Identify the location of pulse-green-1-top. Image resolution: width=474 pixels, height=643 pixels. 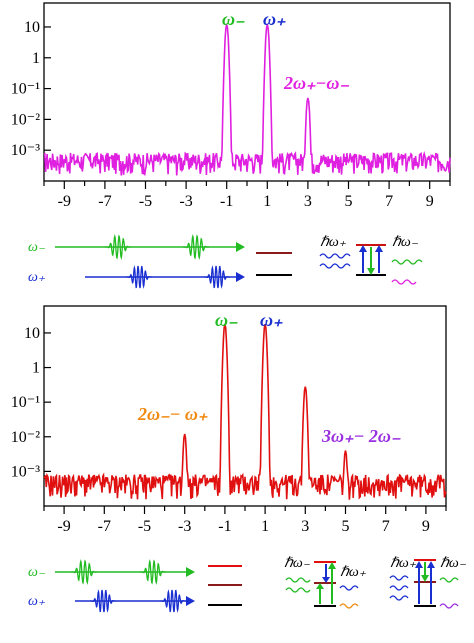
(118, 246).